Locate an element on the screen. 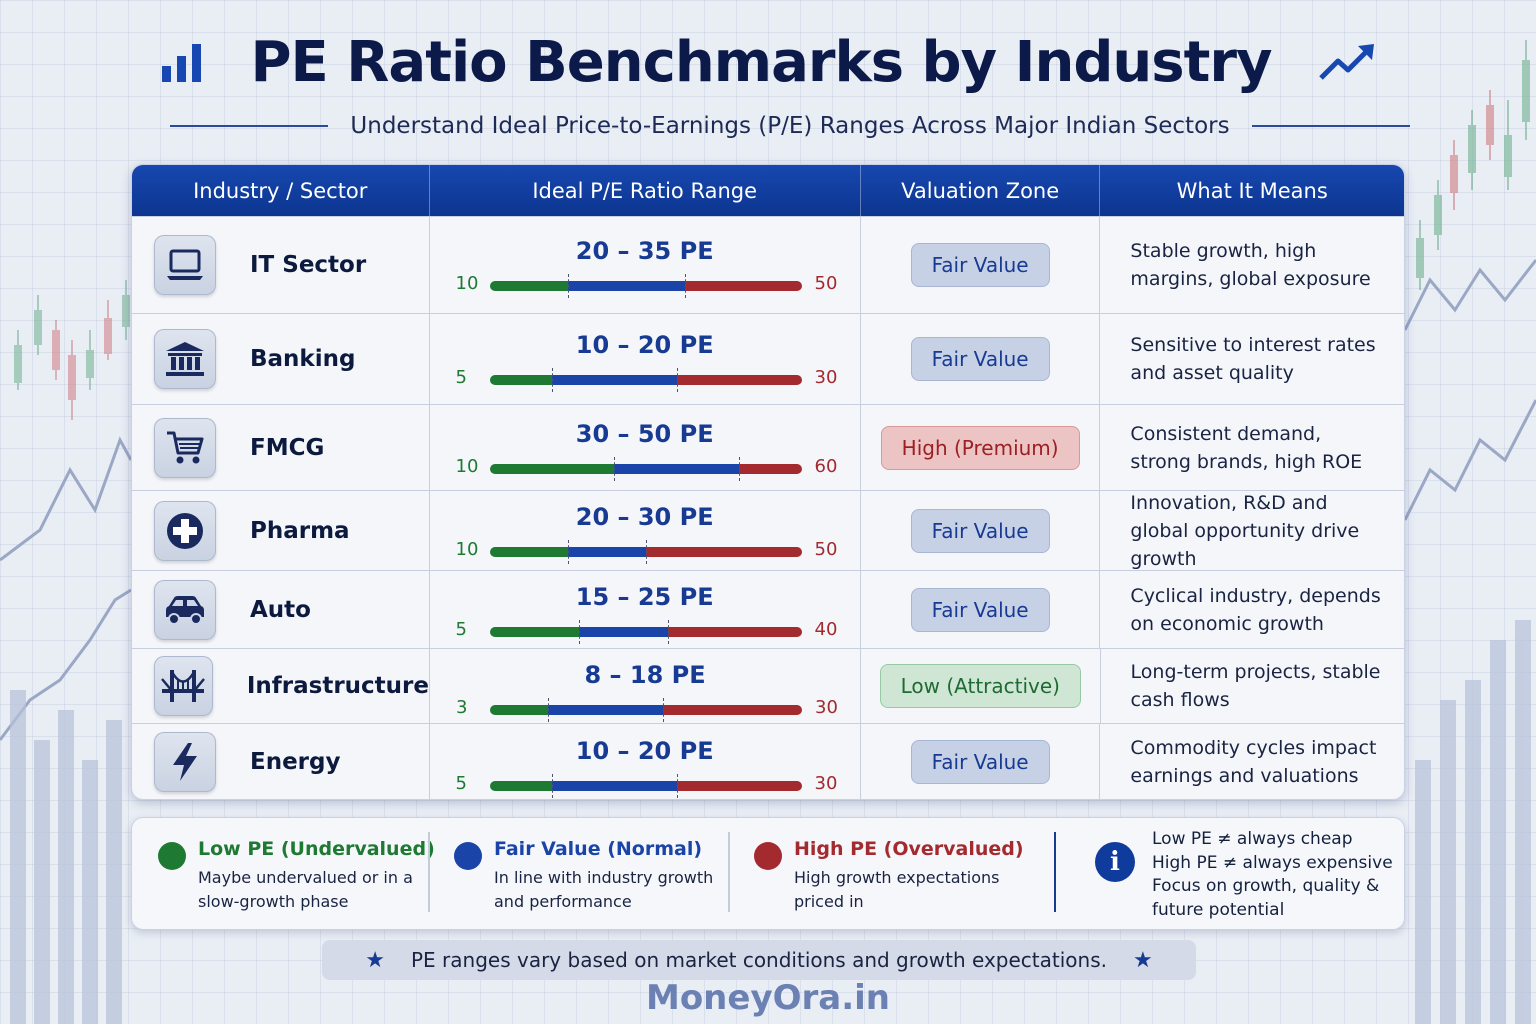 The image size is (1536, 1024). range-scale-max: 30 is located at coordinates (826, 783).